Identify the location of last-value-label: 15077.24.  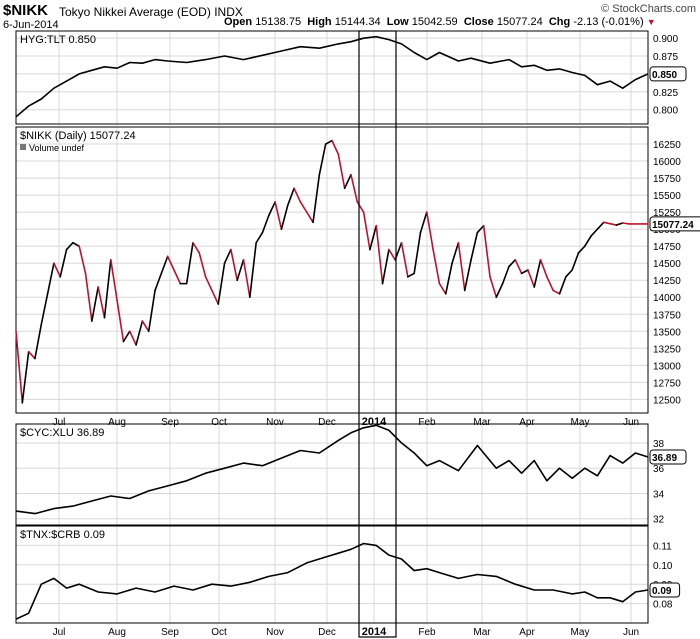
(673, 225).